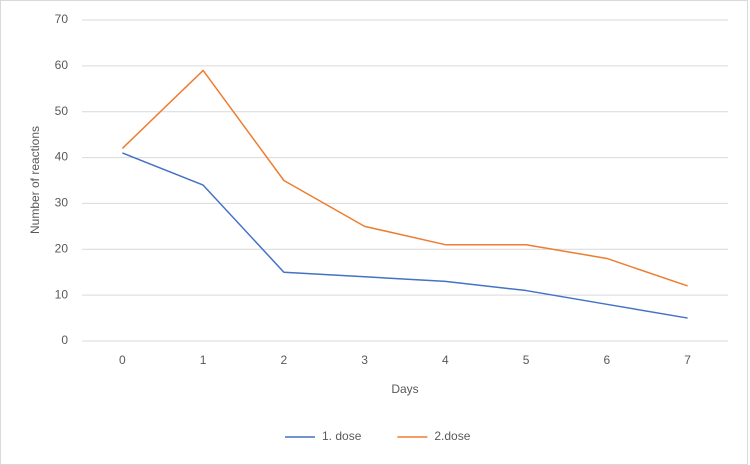 This screenshot has height=465, width=750. Describe the element at coordinates (526, 360) in the screenshot. I see `x-tick-label: 5` at that location.